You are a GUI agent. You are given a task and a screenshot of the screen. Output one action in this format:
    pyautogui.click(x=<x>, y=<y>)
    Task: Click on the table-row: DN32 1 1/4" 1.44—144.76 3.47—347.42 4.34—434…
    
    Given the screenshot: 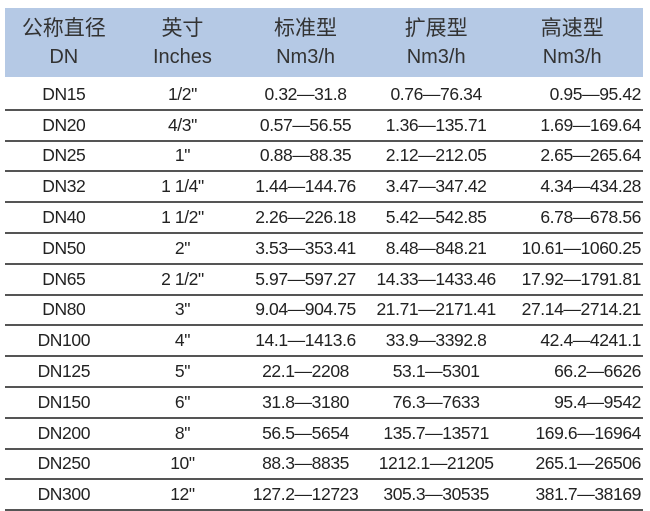 What is the action you would take?
    pyautogui.click(x=324, y=188)
    